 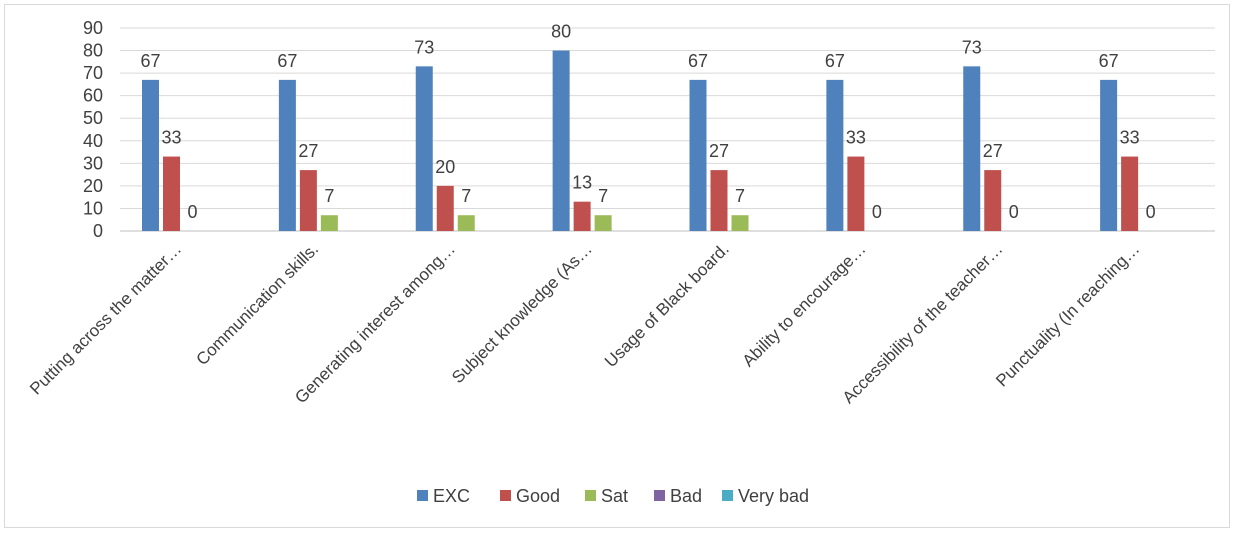 What do you see at coordinates (561, 32) in the screenshot?
I see `data-label: 80` at bounding box center [561, 32].